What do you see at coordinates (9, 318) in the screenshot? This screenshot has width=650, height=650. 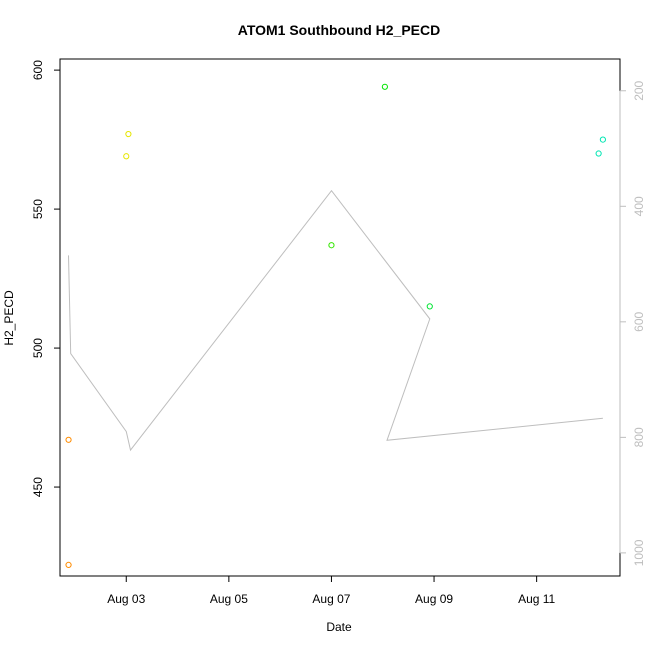 I see `y-axis-label: H2_PECD` at bounding box center [9, 318].